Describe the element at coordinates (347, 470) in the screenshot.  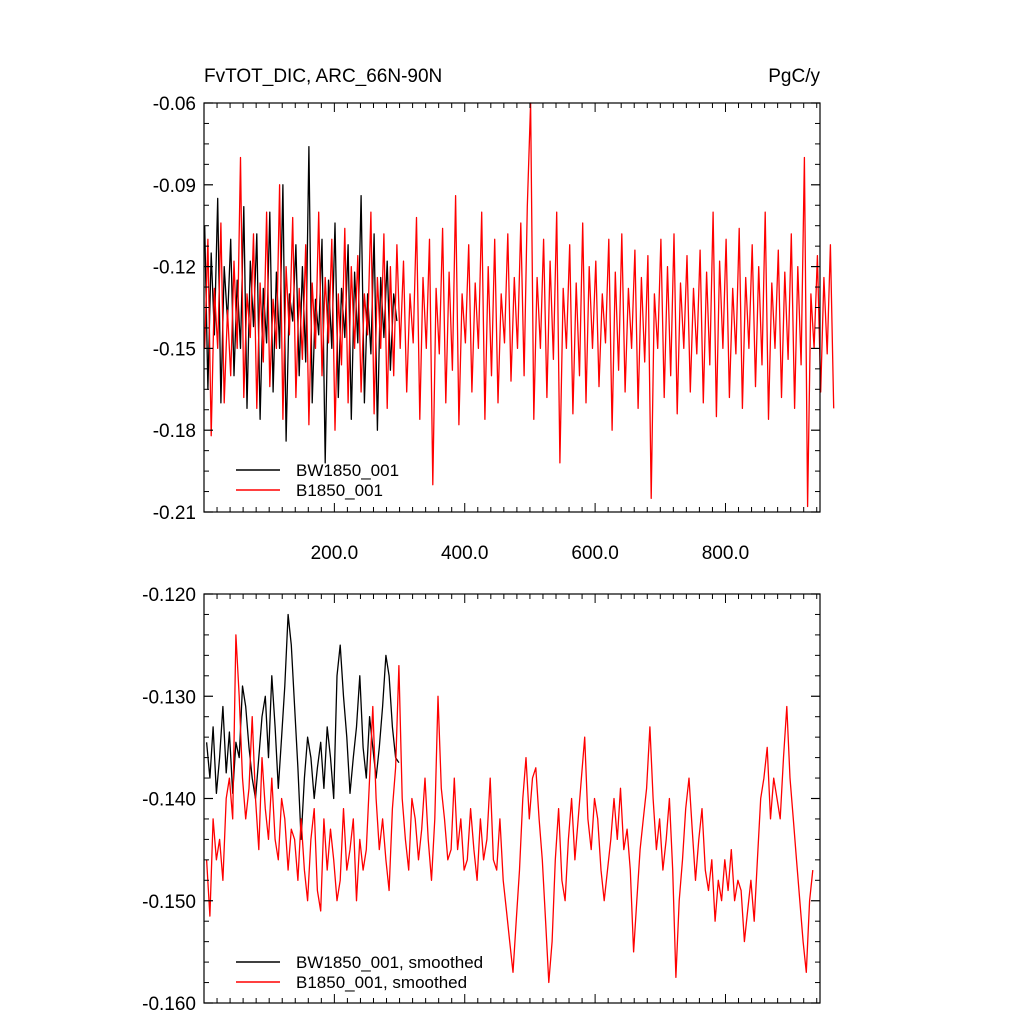
I see `top-legend-label-1: BW1850_001` at that location.